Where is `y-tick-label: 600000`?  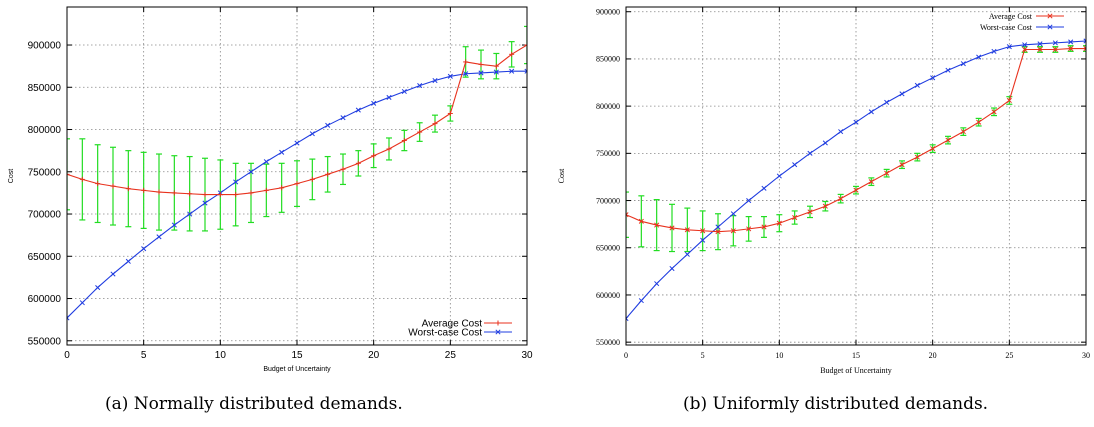 y-tick-label: 600000 is located at coordinates (45, 299).